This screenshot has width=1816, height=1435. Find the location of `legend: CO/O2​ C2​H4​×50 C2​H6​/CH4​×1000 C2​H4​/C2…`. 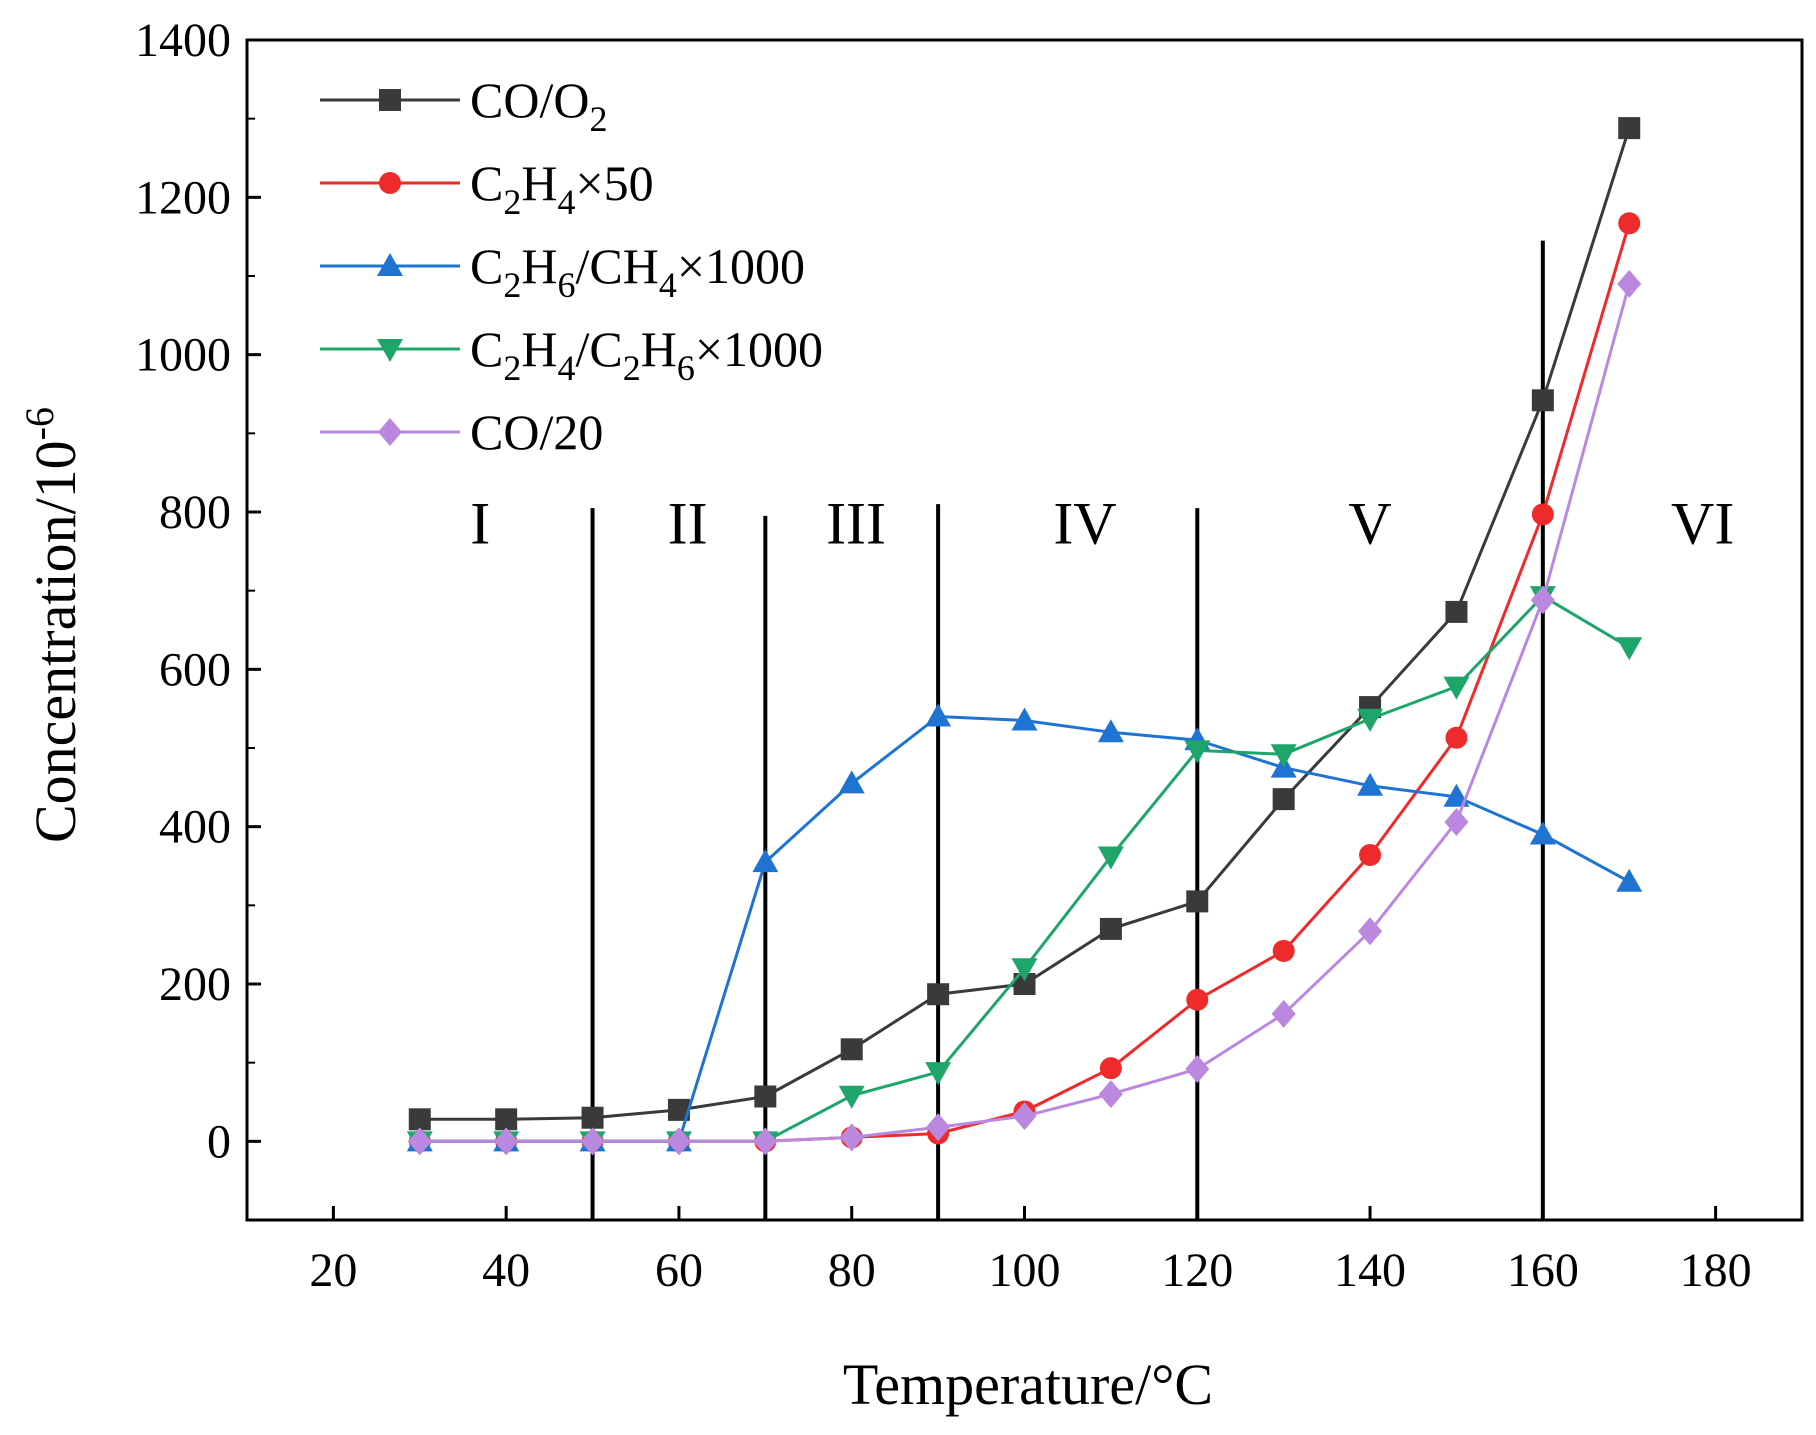

legend: CO/O2​ C2​H4​×50 C2​H6​/CH4​×1000 C2​H4​/C2… is located at coordinates (571, 266).